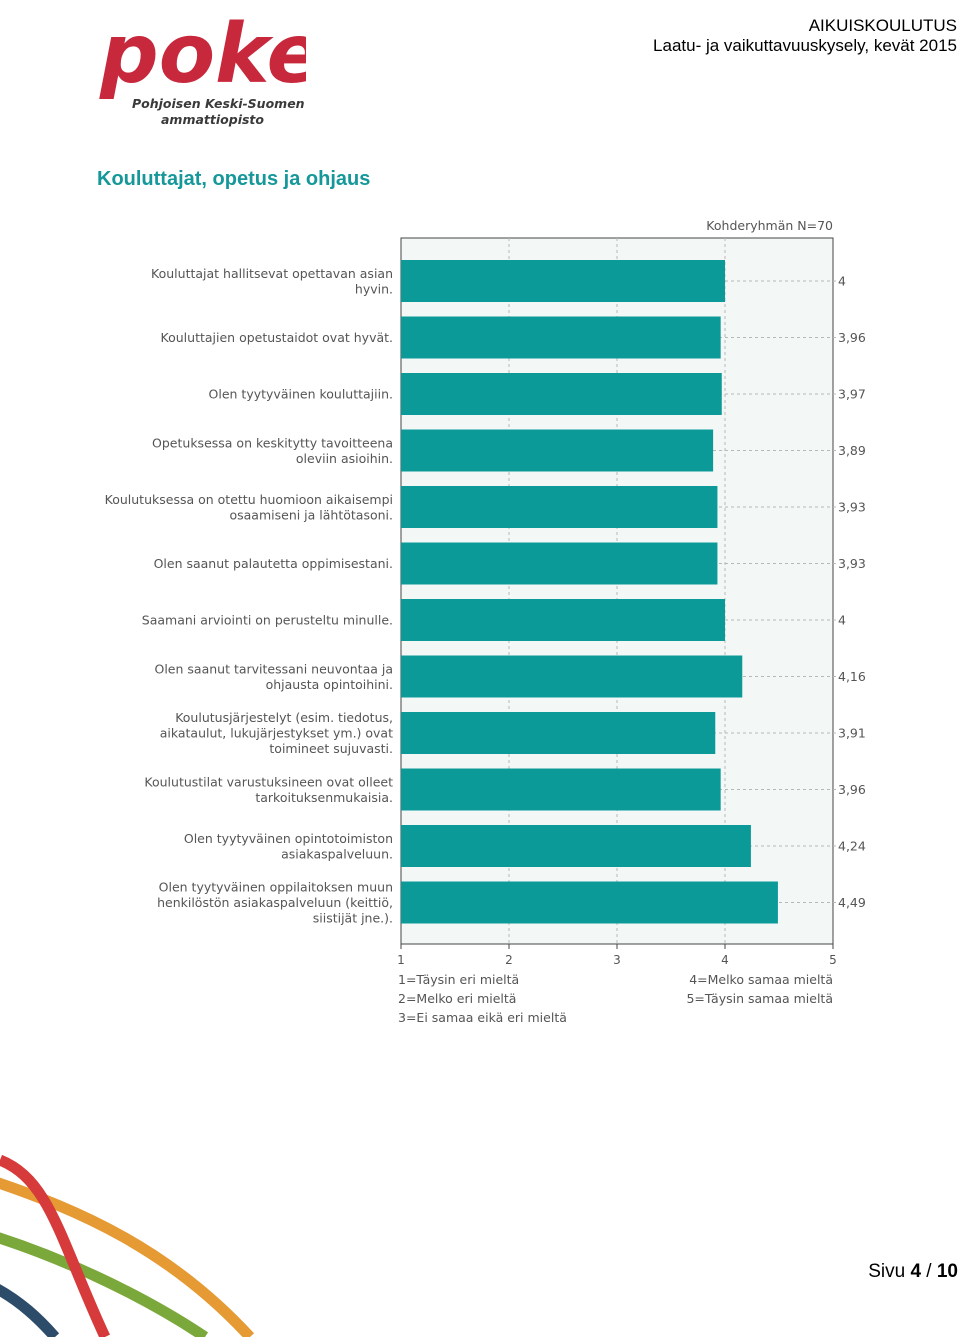 This screenshot has width=960, height=1337. Describe the element at coordinates (272, 273) in the screenshot. I see `category-label: Kouluttajat hallitsevat opettavan asian` at that location.